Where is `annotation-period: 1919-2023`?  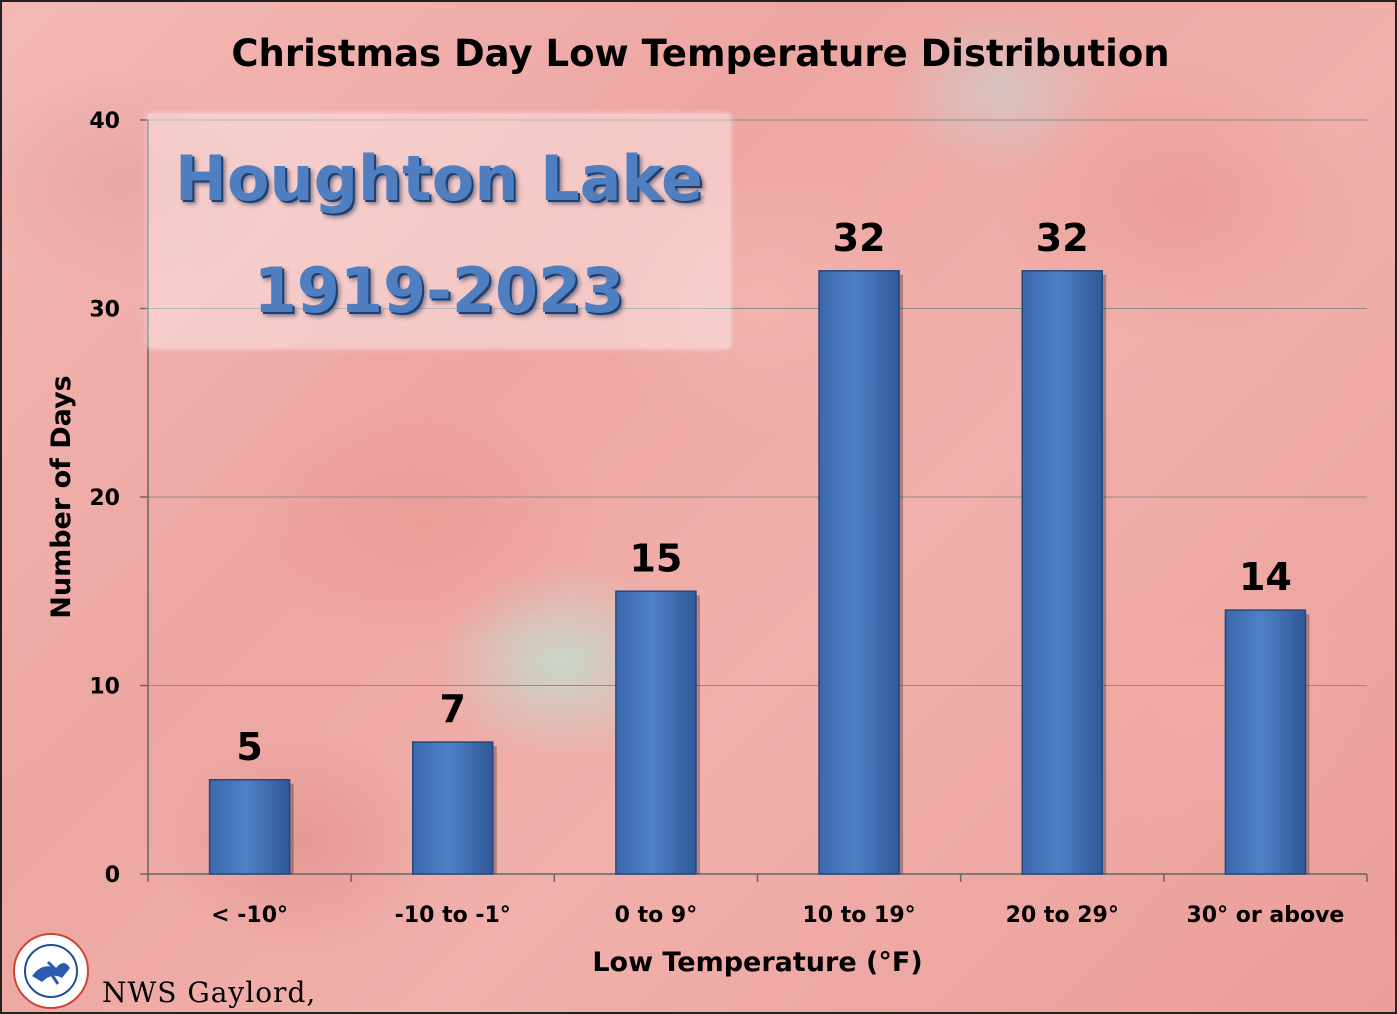 annotation-period: 1919-2023 is located at coordinates (439, 290).